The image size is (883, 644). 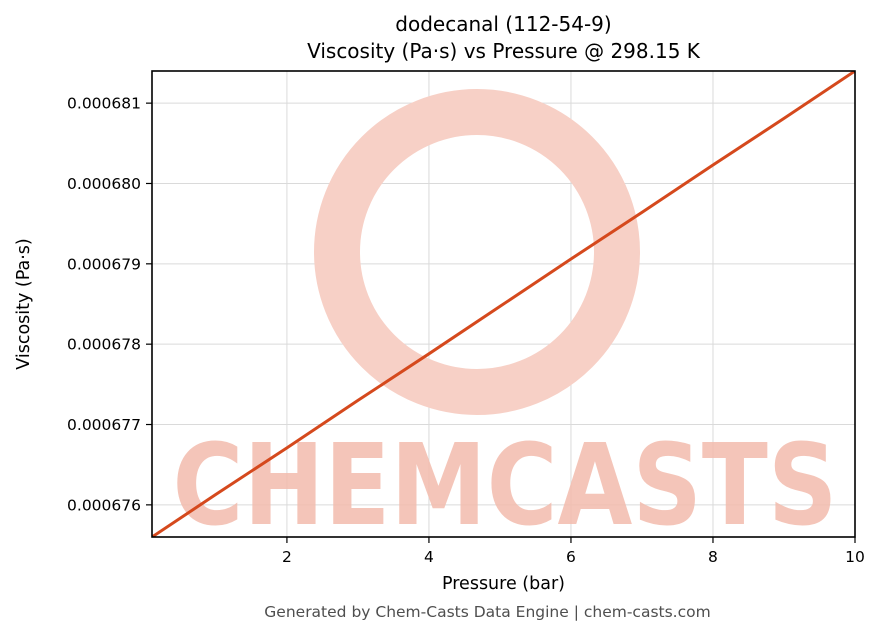 I want to click on y-axis-label: Viscosity (Pa·s), so click(x=24, y=304).